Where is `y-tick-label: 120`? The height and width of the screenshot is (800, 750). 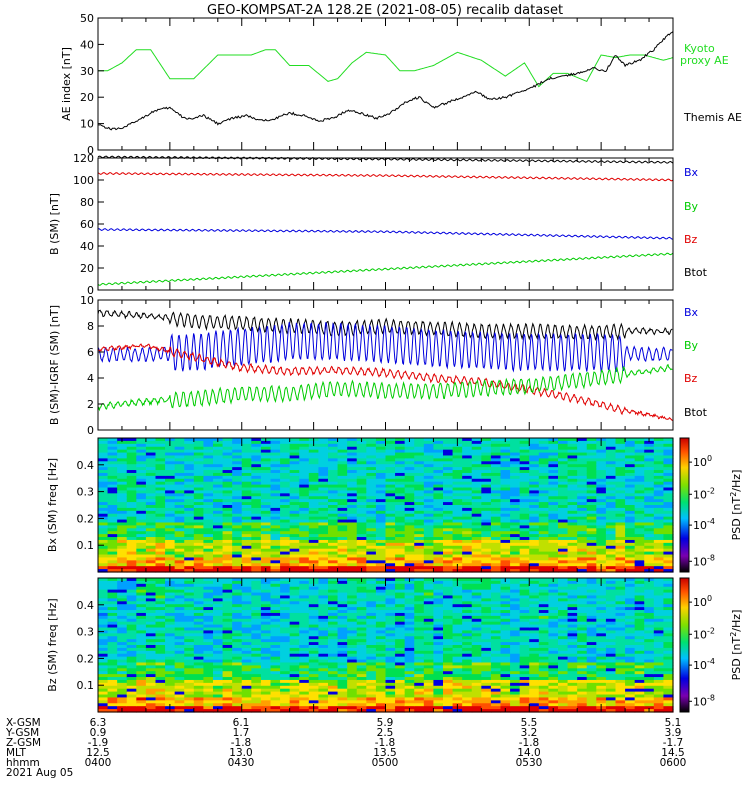
y-tick-label: 120 is located at coordinates (83, 158).